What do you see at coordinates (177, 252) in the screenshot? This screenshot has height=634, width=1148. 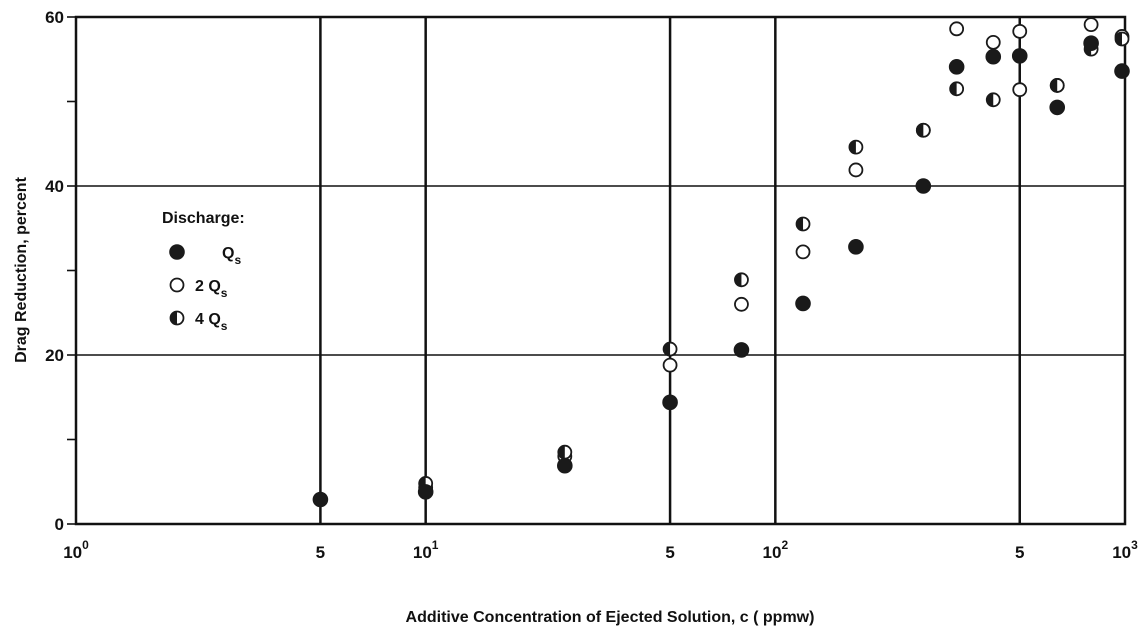 I see `legend-marker-filled` at bounding box center [177, 252].